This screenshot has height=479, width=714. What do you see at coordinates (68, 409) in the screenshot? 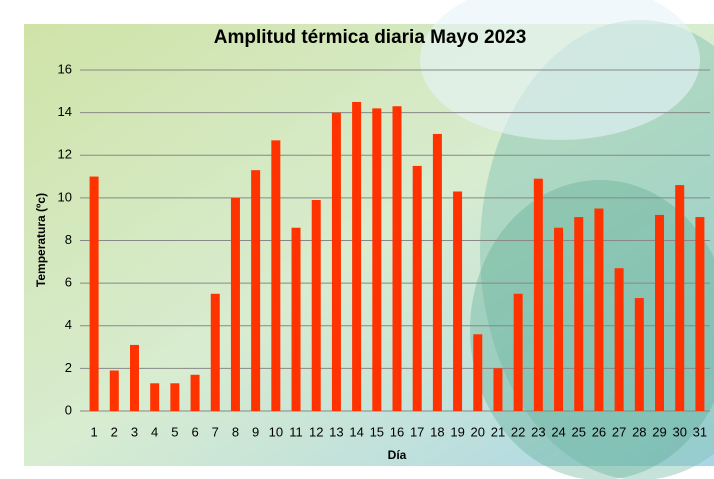
I see `y-tick-label: 0` at bounding box center [68, 409].